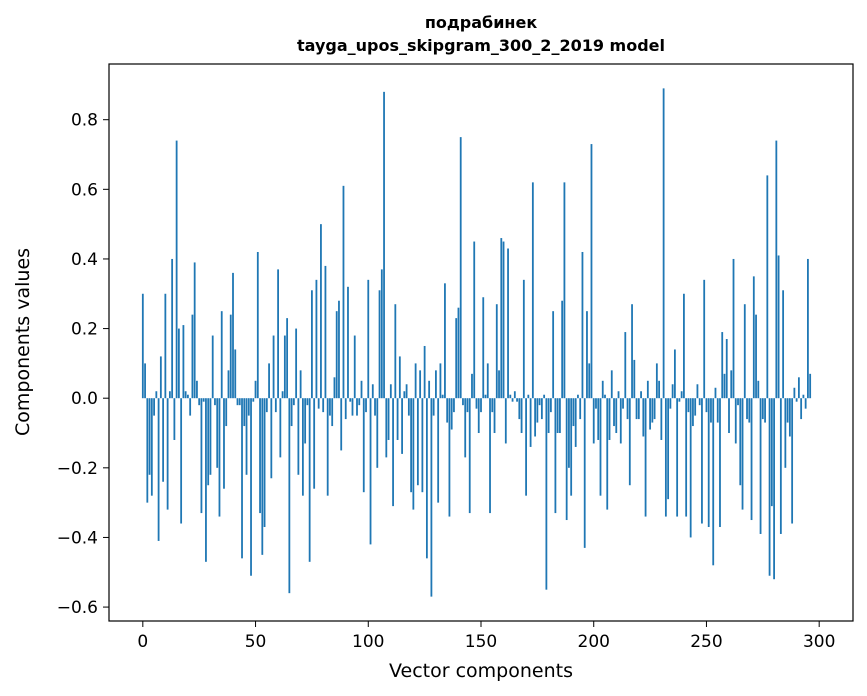 This screenshot has width=867, height=696. I want to click on y-tick-label: 0.2, so click(84, 330).